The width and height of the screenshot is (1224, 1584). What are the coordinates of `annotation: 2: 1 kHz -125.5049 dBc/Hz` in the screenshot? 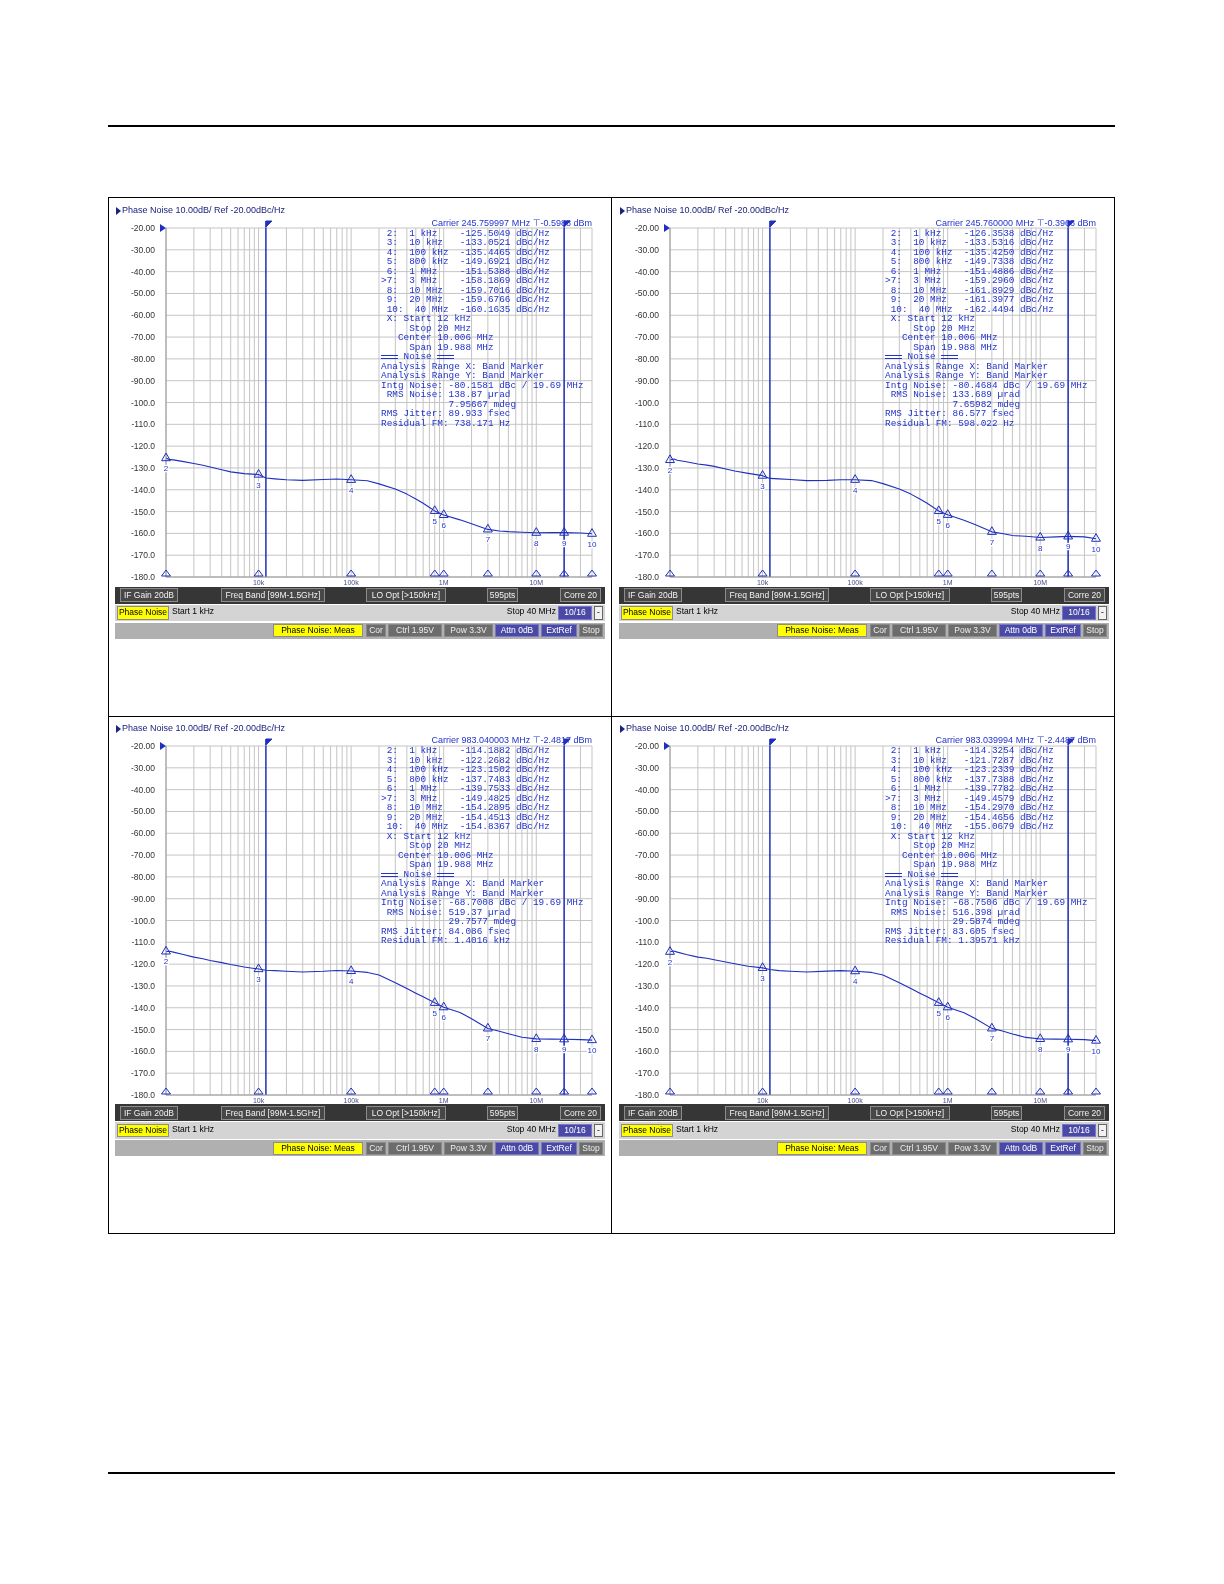 It's located at (468, 233).